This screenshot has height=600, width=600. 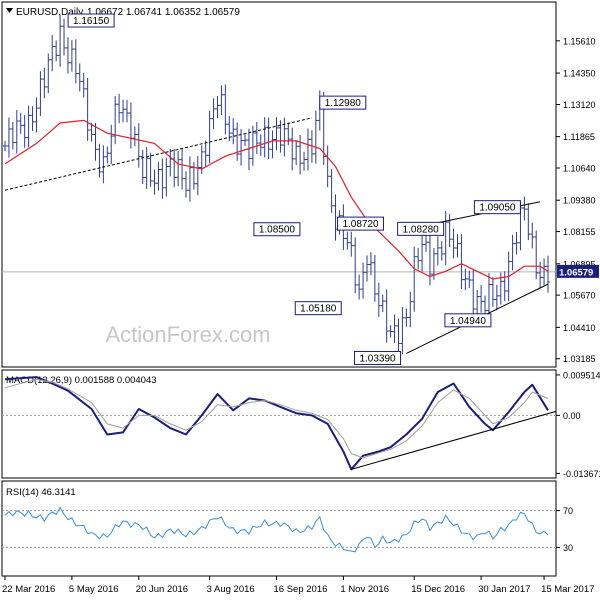 I want to click on x-tick-label: 5 May 2016, so click(x=94, y=589).